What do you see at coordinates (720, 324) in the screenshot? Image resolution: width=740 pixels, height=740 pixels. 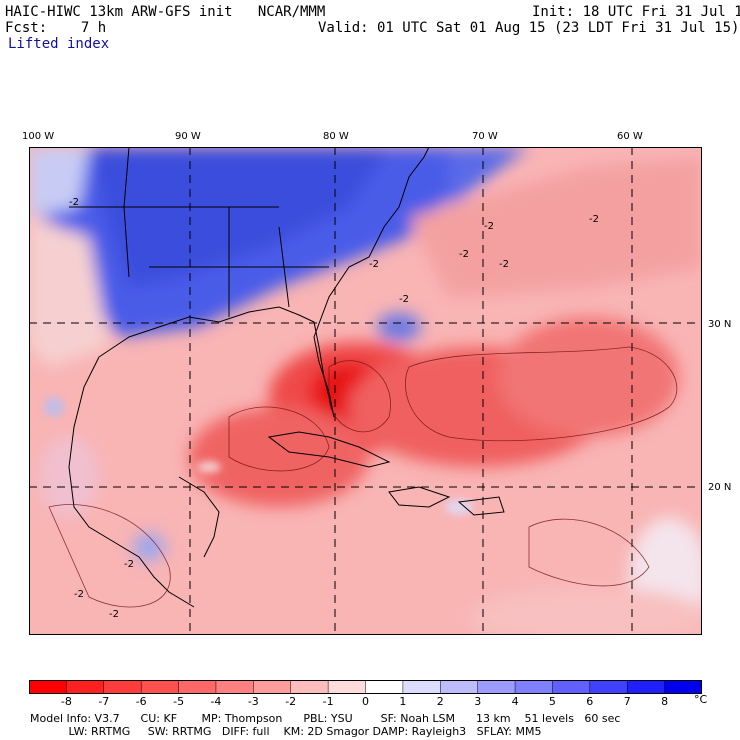 I see `lat-label-30n: 30 N` at bounding box center [720, 324].